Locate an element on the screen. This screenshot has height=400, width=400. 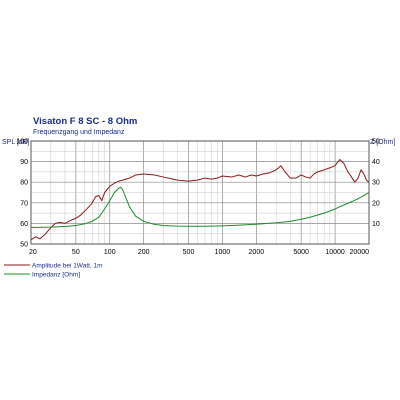
left-tick-label: 50 is located at coordinates (24, 245).